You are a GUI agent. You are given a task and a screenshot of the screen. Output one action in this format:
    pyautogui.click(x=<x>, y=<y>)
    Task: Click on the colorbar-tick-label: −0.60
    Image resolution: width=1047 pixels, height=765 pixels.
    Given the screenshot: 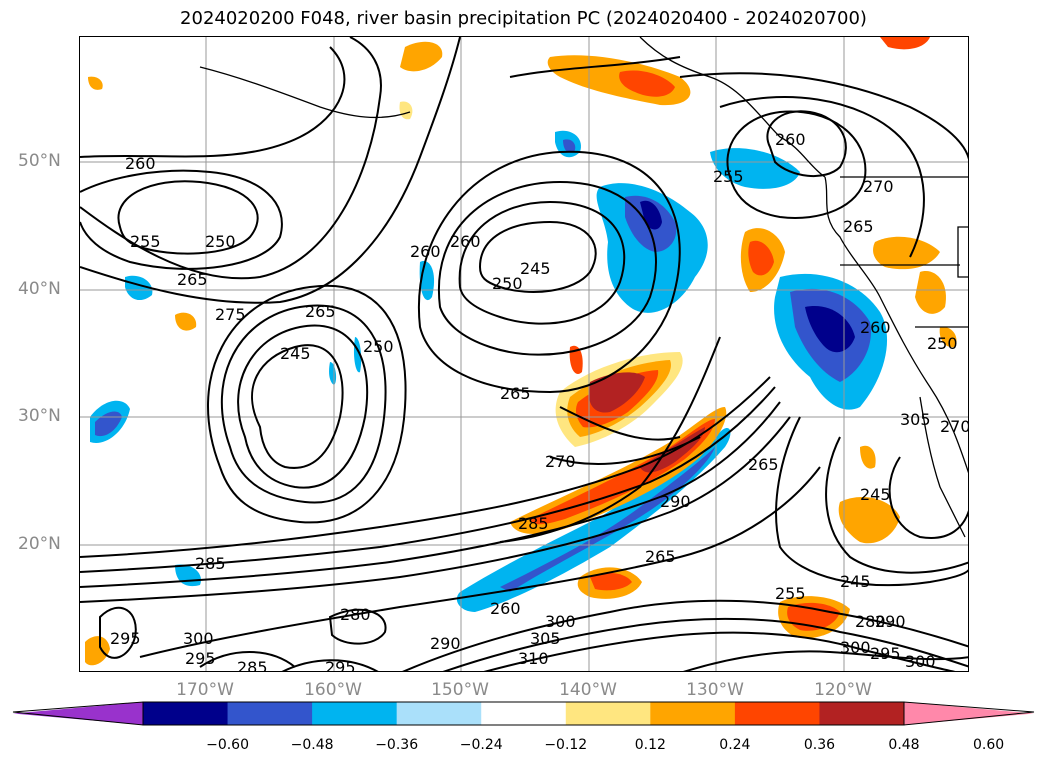 What is the action you would take?
    pyautogui.click(x=227, y=745)
    